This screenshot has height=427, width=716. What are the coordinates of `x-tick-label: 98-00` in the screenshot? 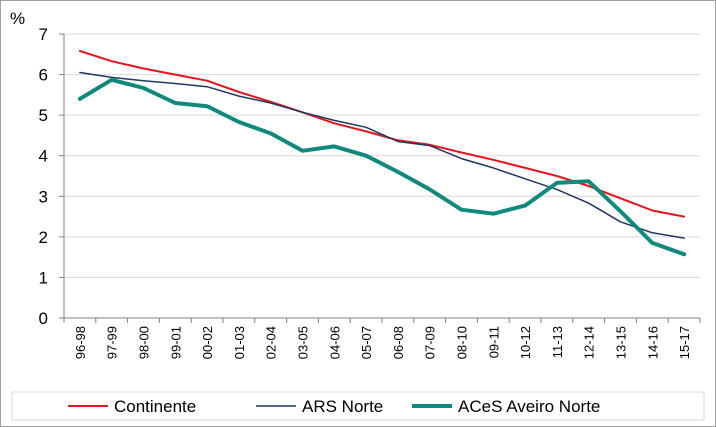 It's located at (144, 342).